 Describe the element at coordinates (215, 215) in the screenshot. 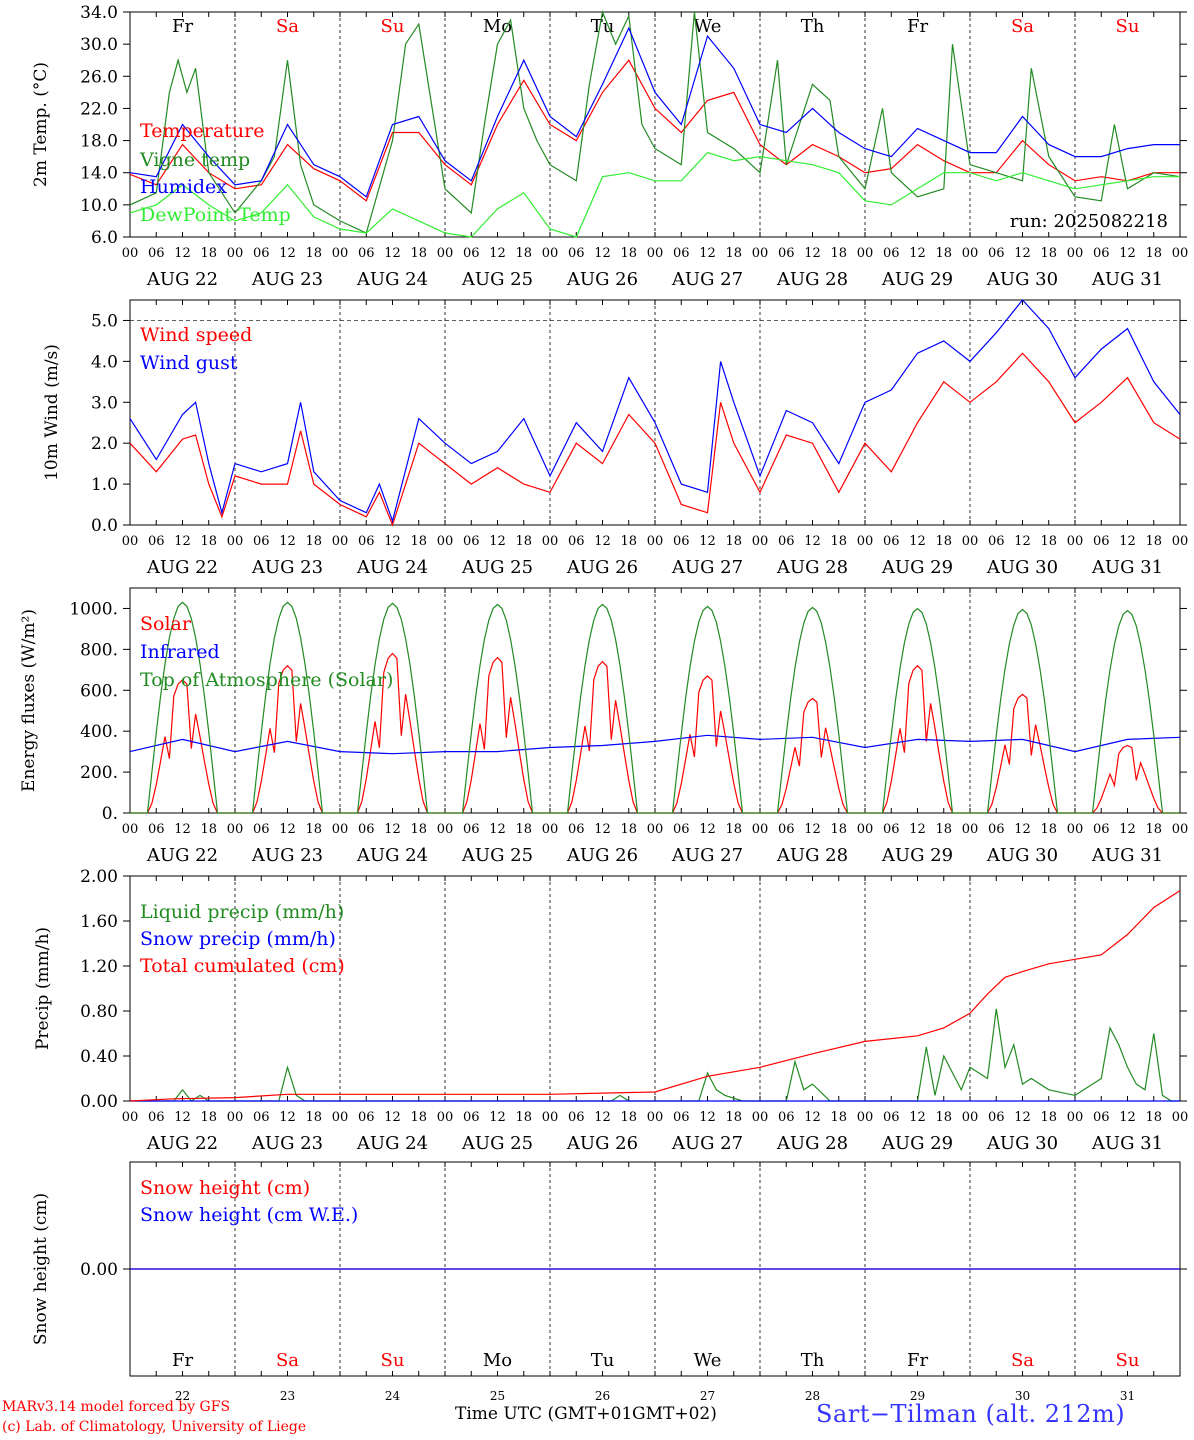

I see `legend-entry: DewPoint Temp` at that location.